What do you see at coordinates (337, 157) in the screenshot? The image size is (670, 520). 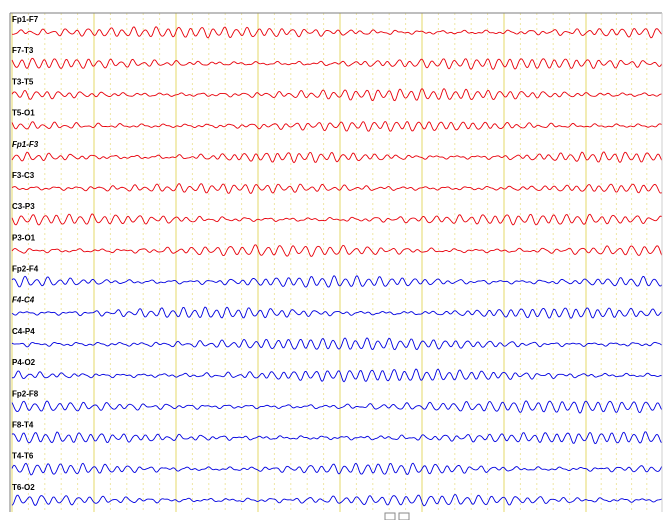 I see `eeg-trace-fp1-f3` at bounding box center [337, 157].